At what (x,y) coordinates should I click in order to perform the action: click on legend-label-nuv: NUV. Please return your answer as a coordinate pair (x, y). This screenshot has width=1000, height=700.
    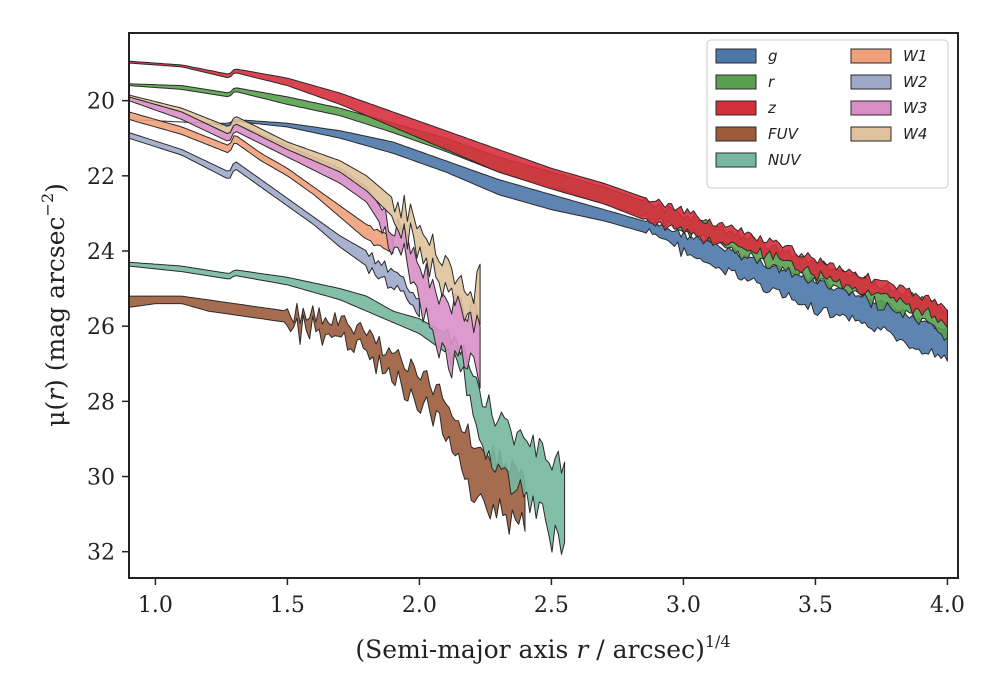
    Looking at the image, I should click on (785, 160).